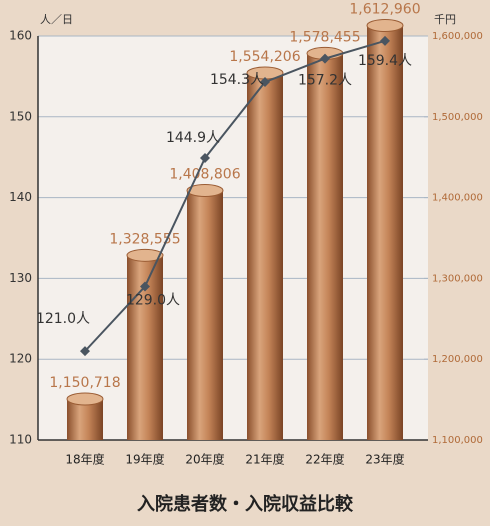 The width and height of the screenshot is (490, 526). Describe the element at coordinates (144, 459) in the screenshot. I see `x-tick-label: 19年度` at that location.